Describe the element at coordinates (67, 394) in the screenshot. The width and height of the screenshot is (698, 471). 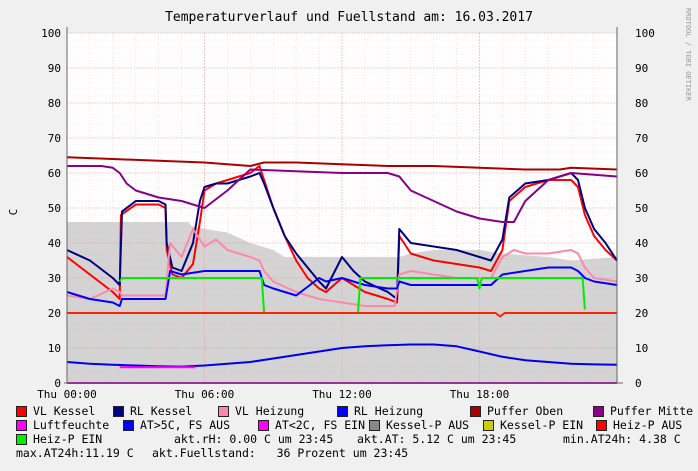
I see `x-tick: Thu 00:00` at that location.